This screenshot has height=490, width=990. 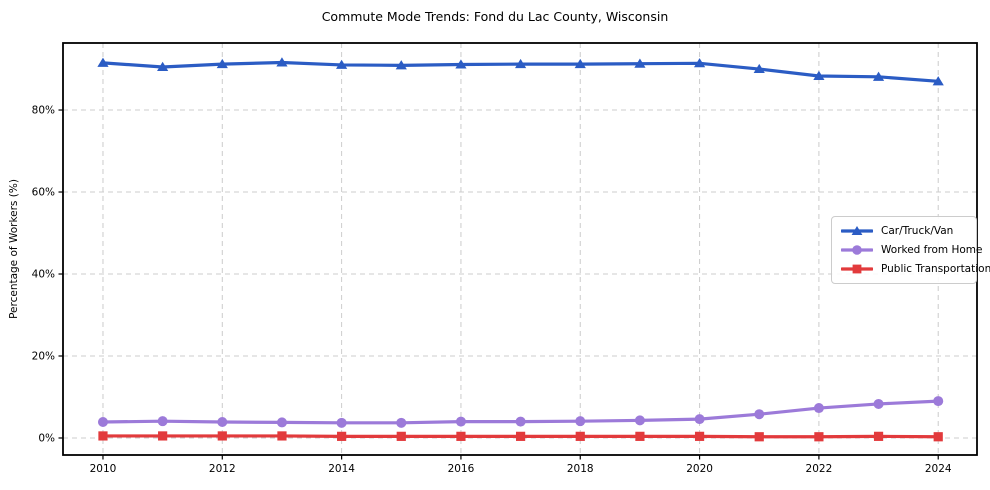 What do you see at coordinates (461, 469) in the screenshot?
I see `x-tick-label: 2016` at bounding box center [461, 469].